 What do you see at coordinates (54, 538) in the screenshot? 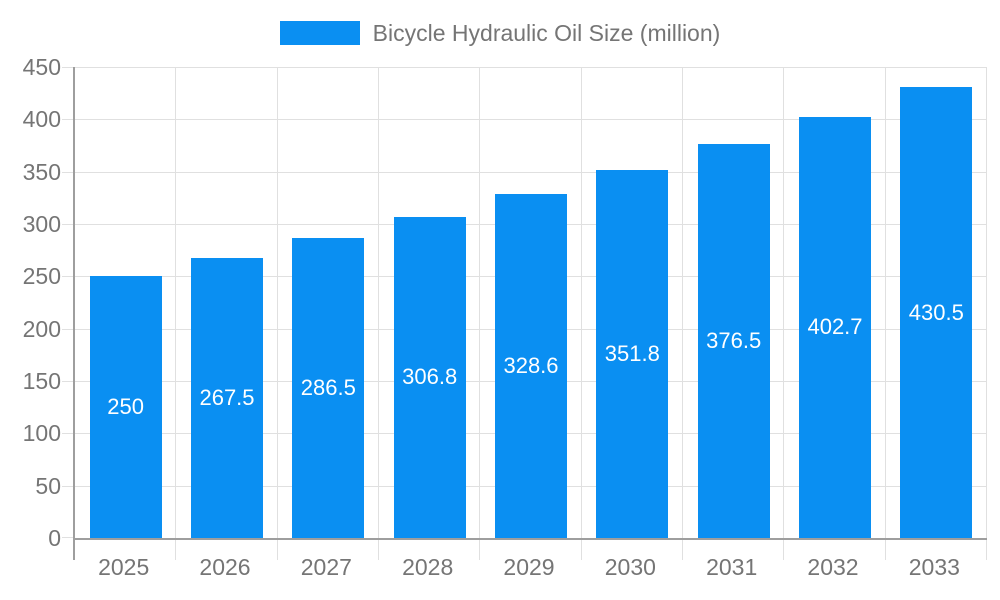
I see `y-tick-label: 0` at bounding box center [54, 538].